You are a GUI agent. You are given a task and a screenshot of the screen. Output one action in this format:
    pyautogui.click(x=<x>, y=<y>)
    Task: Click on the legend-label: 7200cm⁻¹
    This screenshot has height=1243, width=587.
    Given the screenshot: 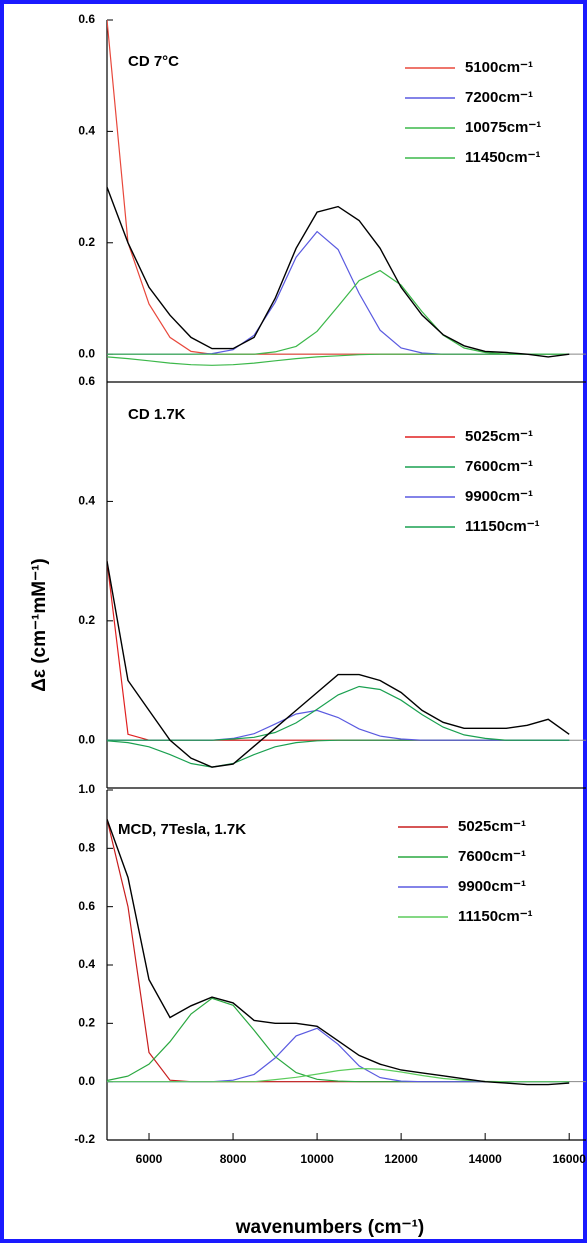 What is the action you would take?
    pyautogui.click(x=499, y=97)
    